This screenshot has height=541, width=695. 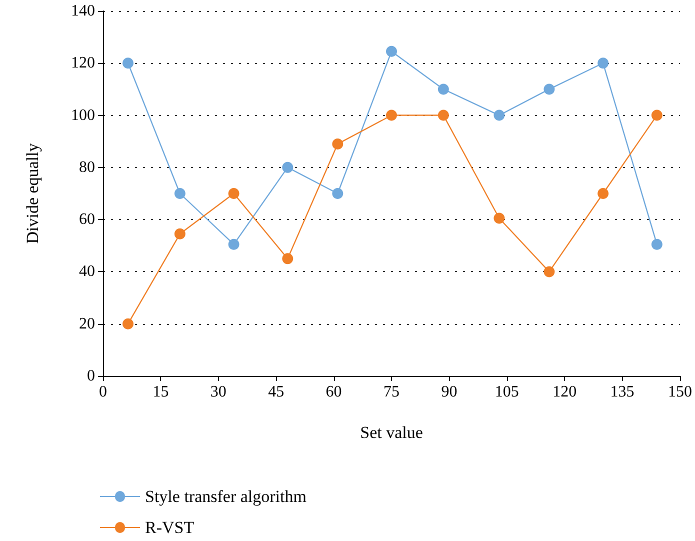 I want to click on x-tick-label: 0, so click(x=103, y=392).